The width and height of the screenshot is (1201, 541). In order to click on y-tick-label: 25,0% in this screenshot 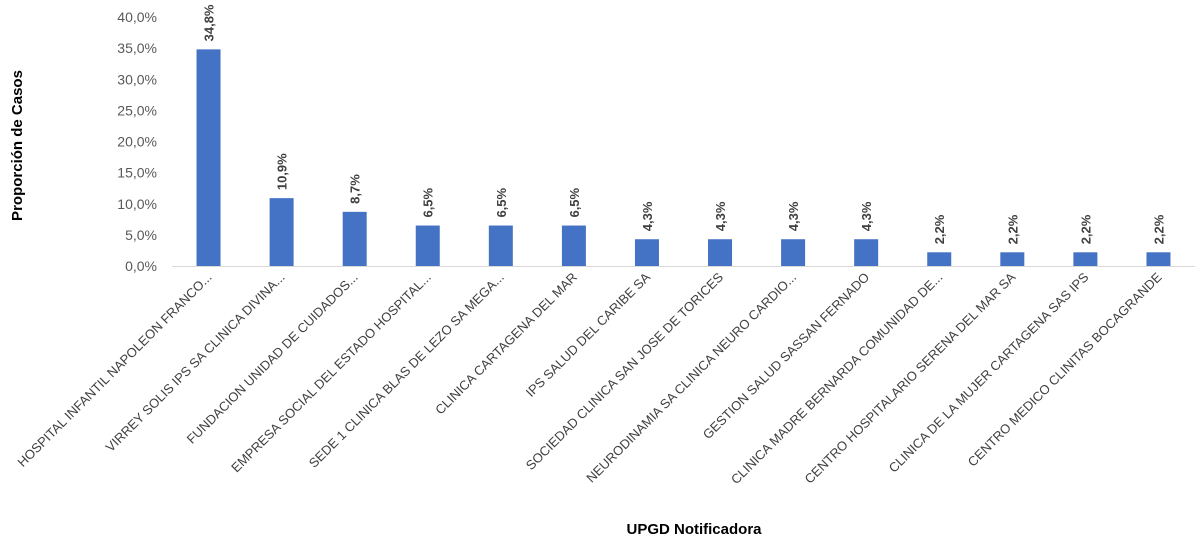, I will do `click(137, 110)`.